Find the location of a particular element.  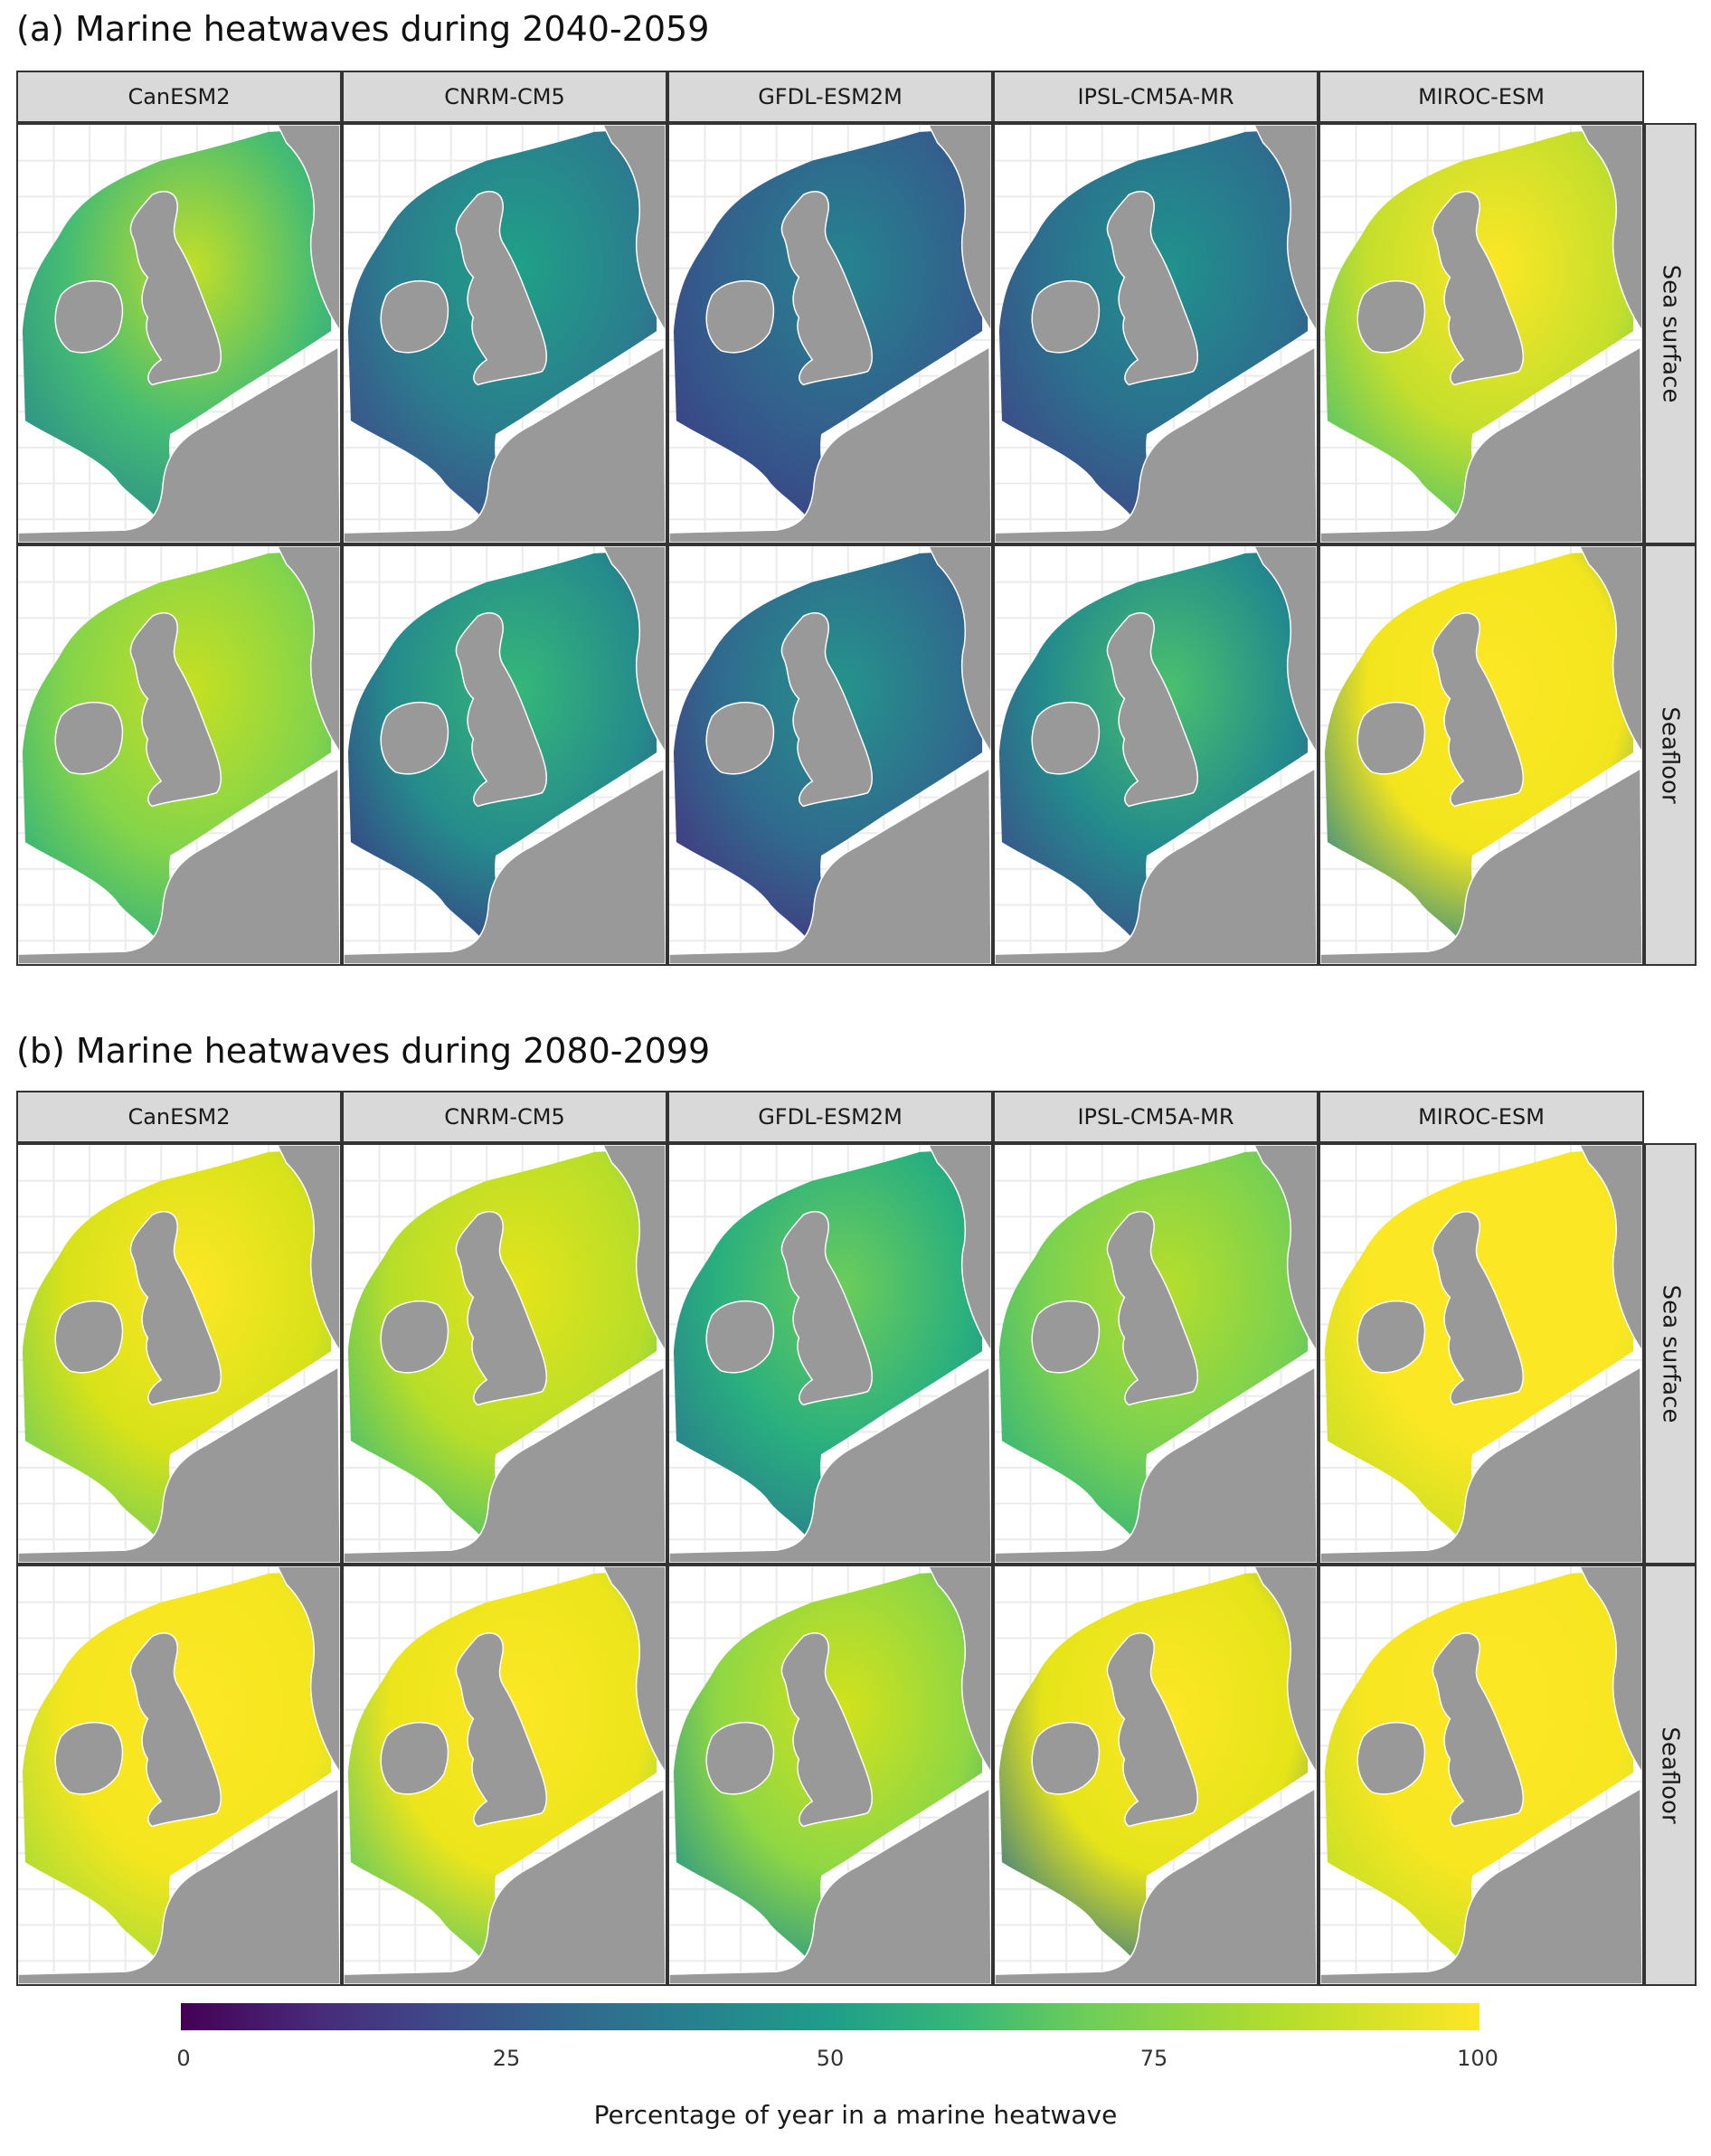

map-ipsl-cm5a-mr-seafloor is located at coordinates (1156, 755).